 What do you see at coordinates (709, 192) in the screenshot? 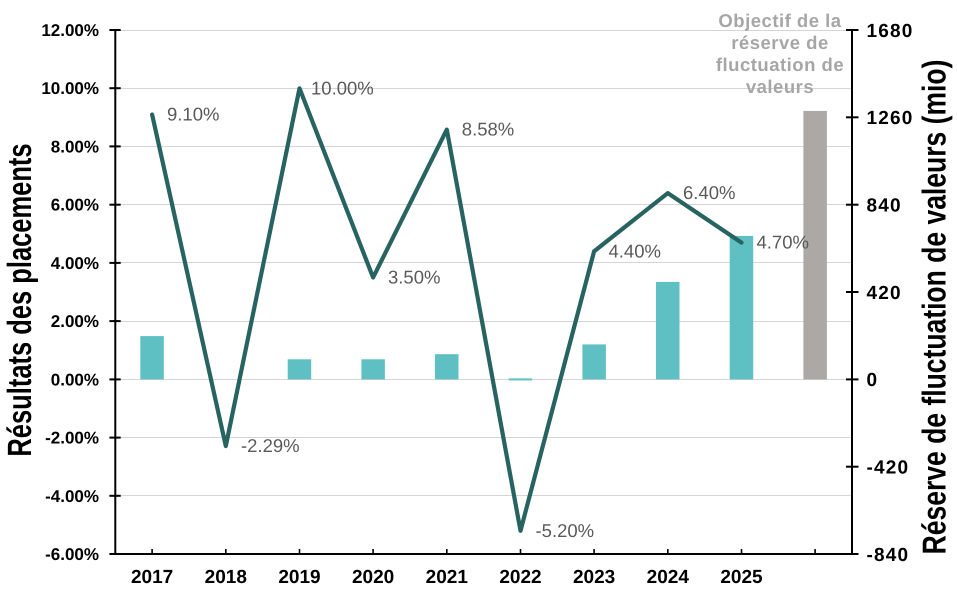
I see `svg-text: 6.40%` at bounding box center [709, 192].